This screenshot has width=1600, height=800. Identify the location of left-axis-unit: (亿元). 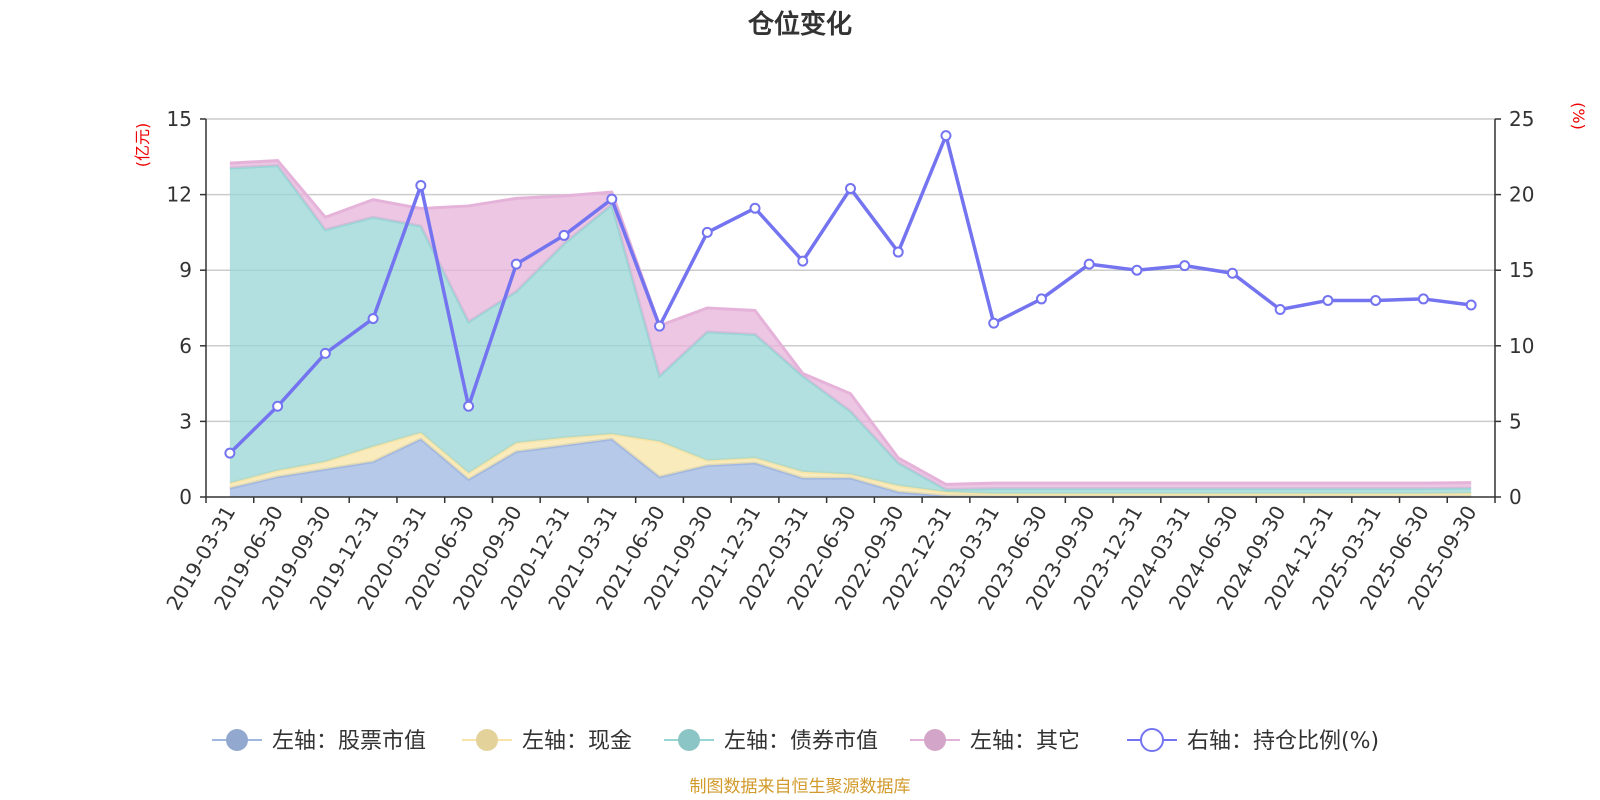
(142, 145).